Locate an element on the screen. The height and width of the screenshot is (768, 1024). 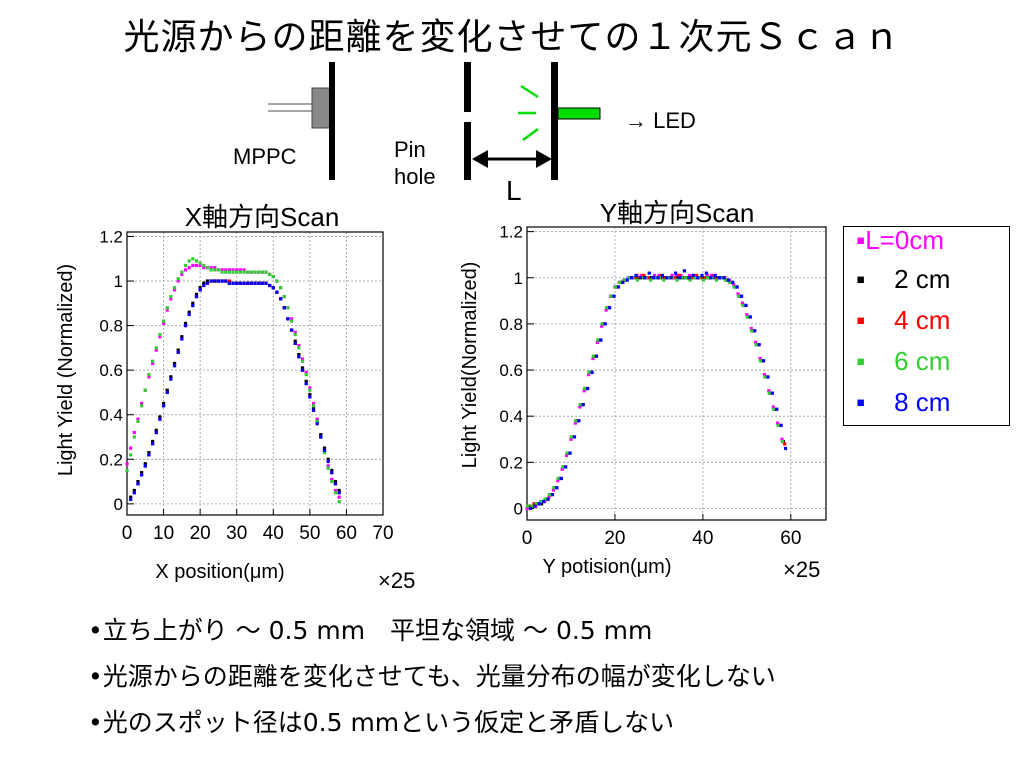
distance-arrow-right-head is located at coordinates (544, 159).